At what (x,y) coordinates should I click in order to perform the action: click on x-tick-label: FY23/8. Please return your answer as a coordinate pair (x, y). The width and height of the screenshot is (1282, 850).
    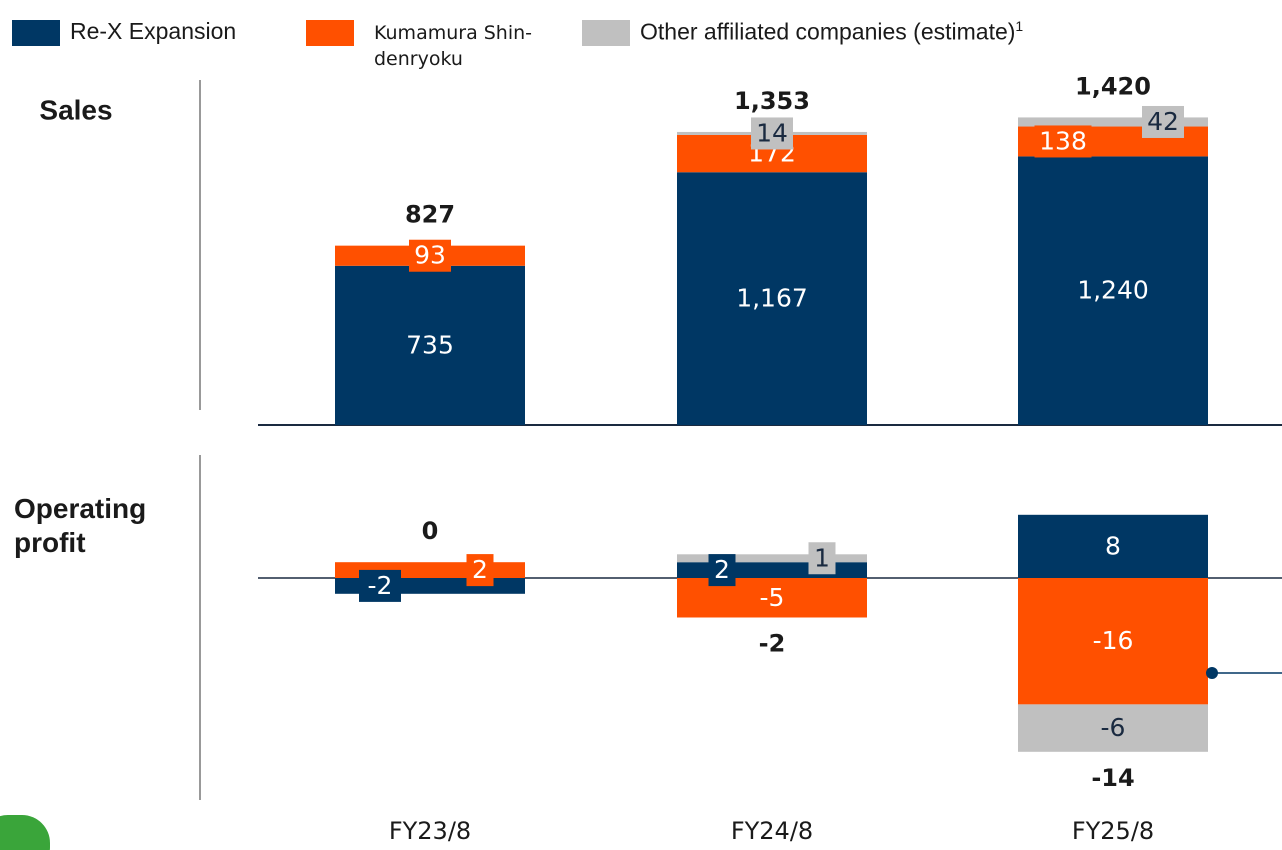
    Looking at the image, I should click on (430, 831).